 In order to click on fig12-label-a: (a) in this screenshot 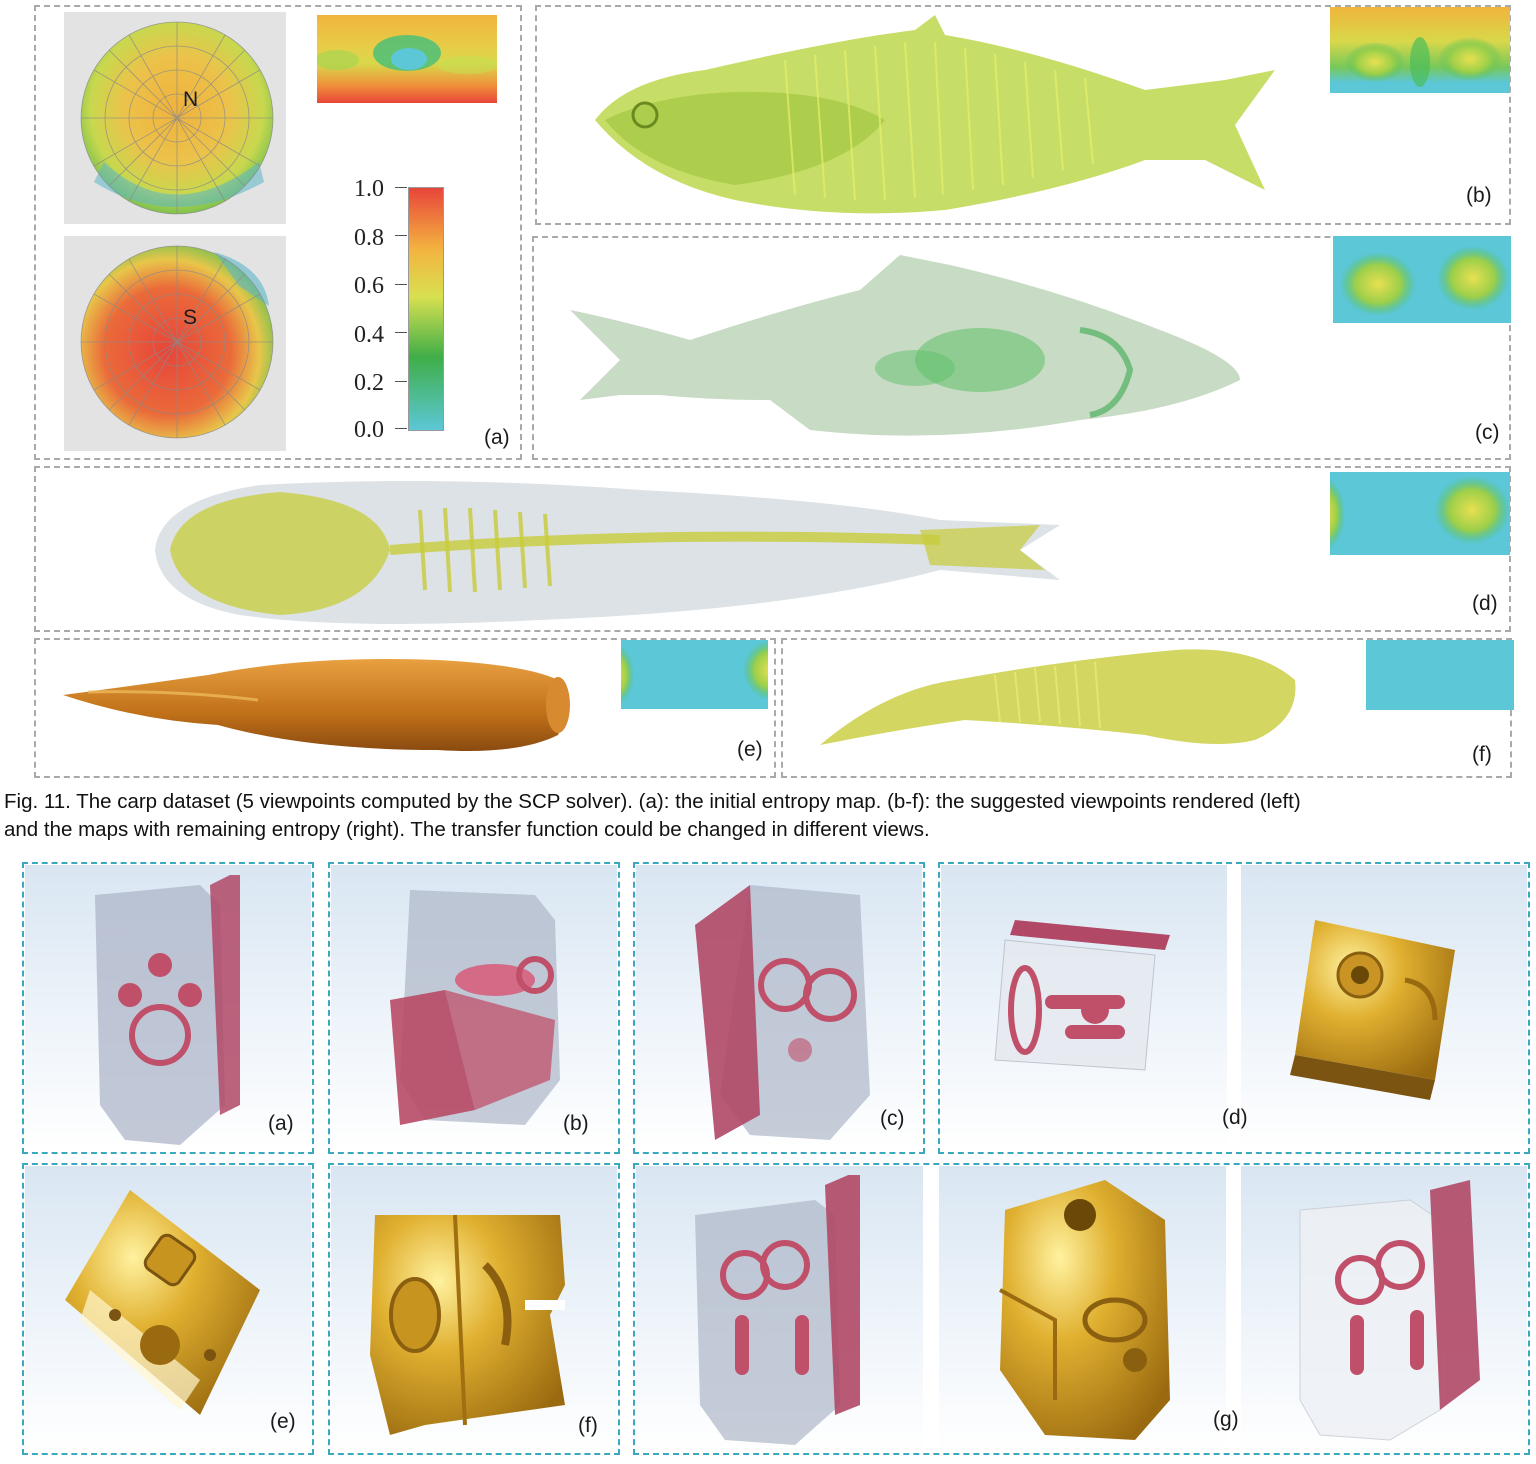, I will do `click(281, 1123)`.